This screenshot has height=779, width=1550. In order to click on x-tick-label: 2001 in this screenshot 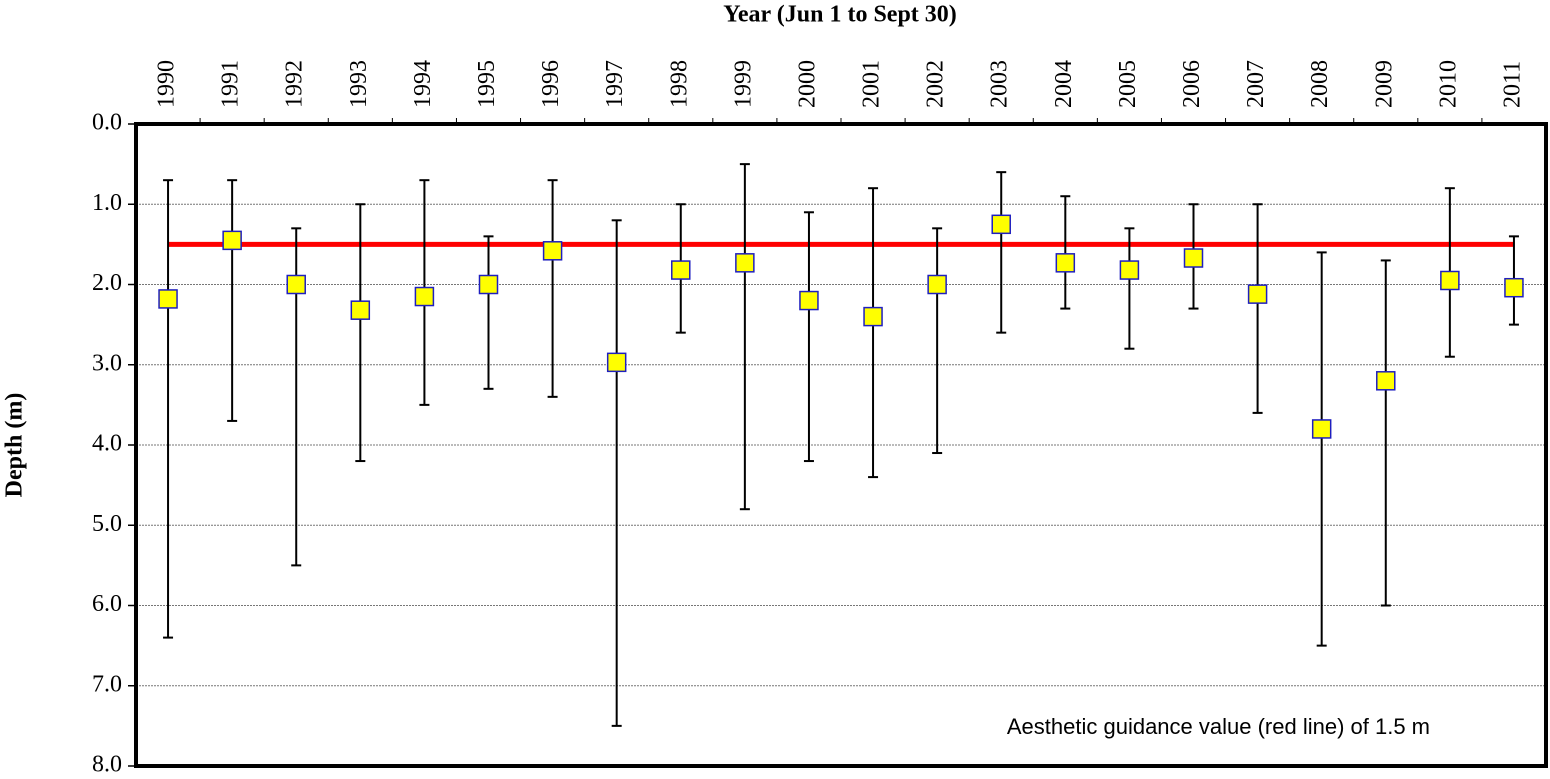, I will do `click(872, 84)`.